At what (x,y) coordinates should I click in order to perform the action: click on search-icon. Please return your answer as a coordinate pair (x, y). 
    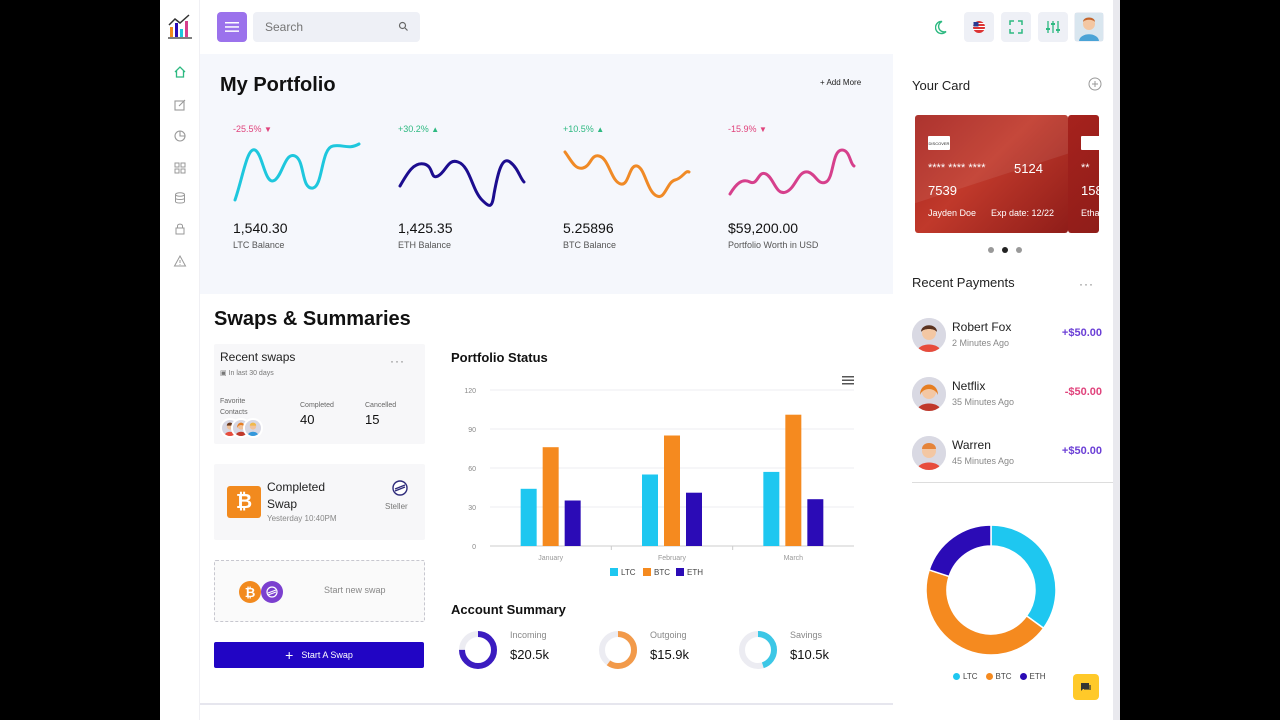
    Looking at the image, I should click on (403, 26).